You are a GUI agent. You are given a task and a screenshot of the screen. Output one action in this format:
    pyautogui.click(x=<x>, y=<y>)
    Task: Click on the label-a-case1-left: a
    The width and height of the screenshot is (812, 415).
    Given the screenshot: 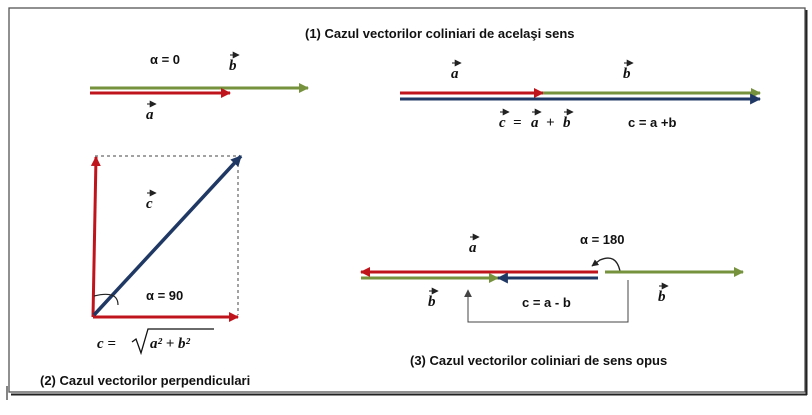 What is the action you would take?
    pyautogui.click(x=151, y=111)
    